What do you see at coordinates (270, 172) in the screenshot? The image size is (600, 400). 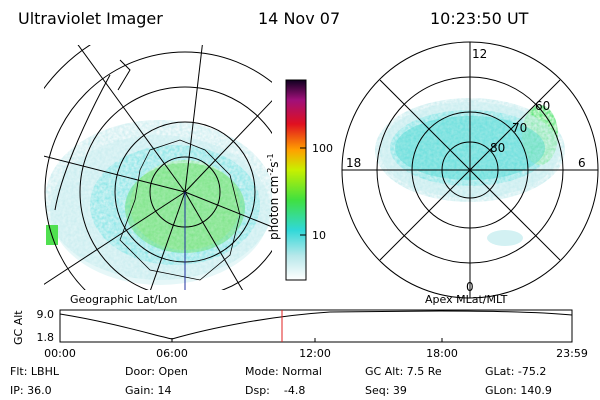 I see `label-exp: -2` at bounding box center [270, 172].